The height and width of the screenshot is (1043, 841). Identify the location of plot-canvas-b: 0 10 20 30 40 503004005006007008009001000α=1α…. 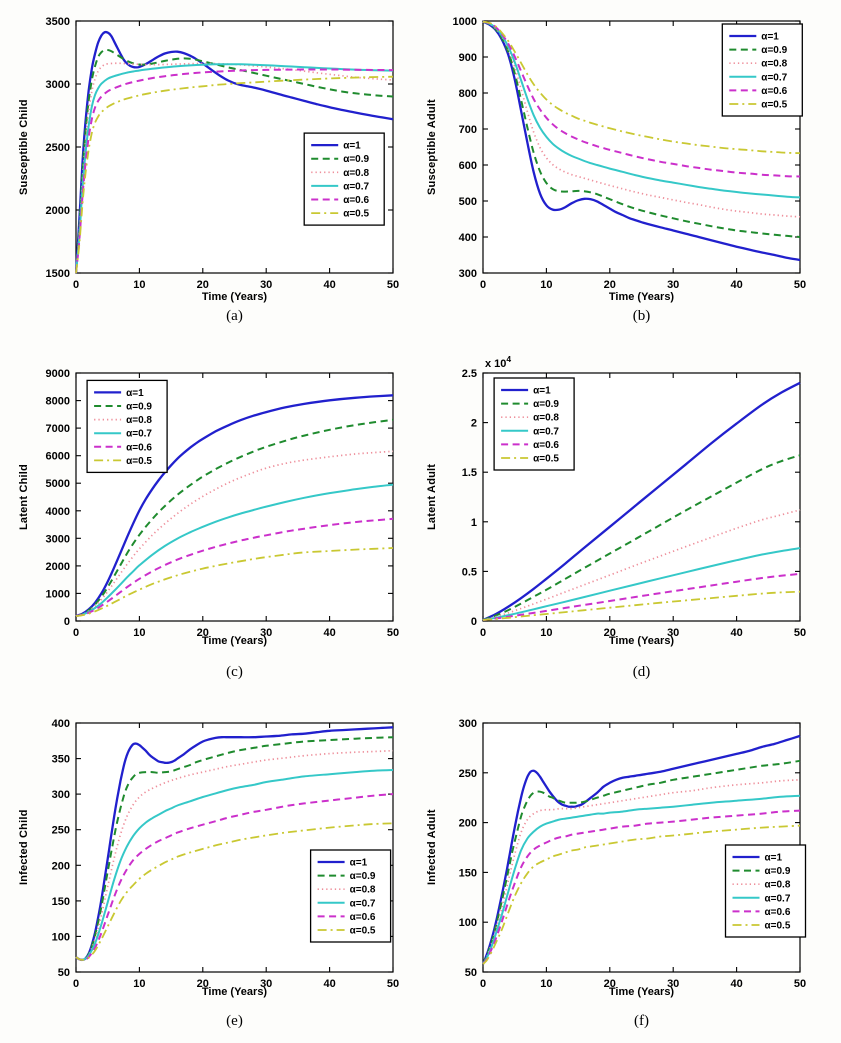
(630, 153).